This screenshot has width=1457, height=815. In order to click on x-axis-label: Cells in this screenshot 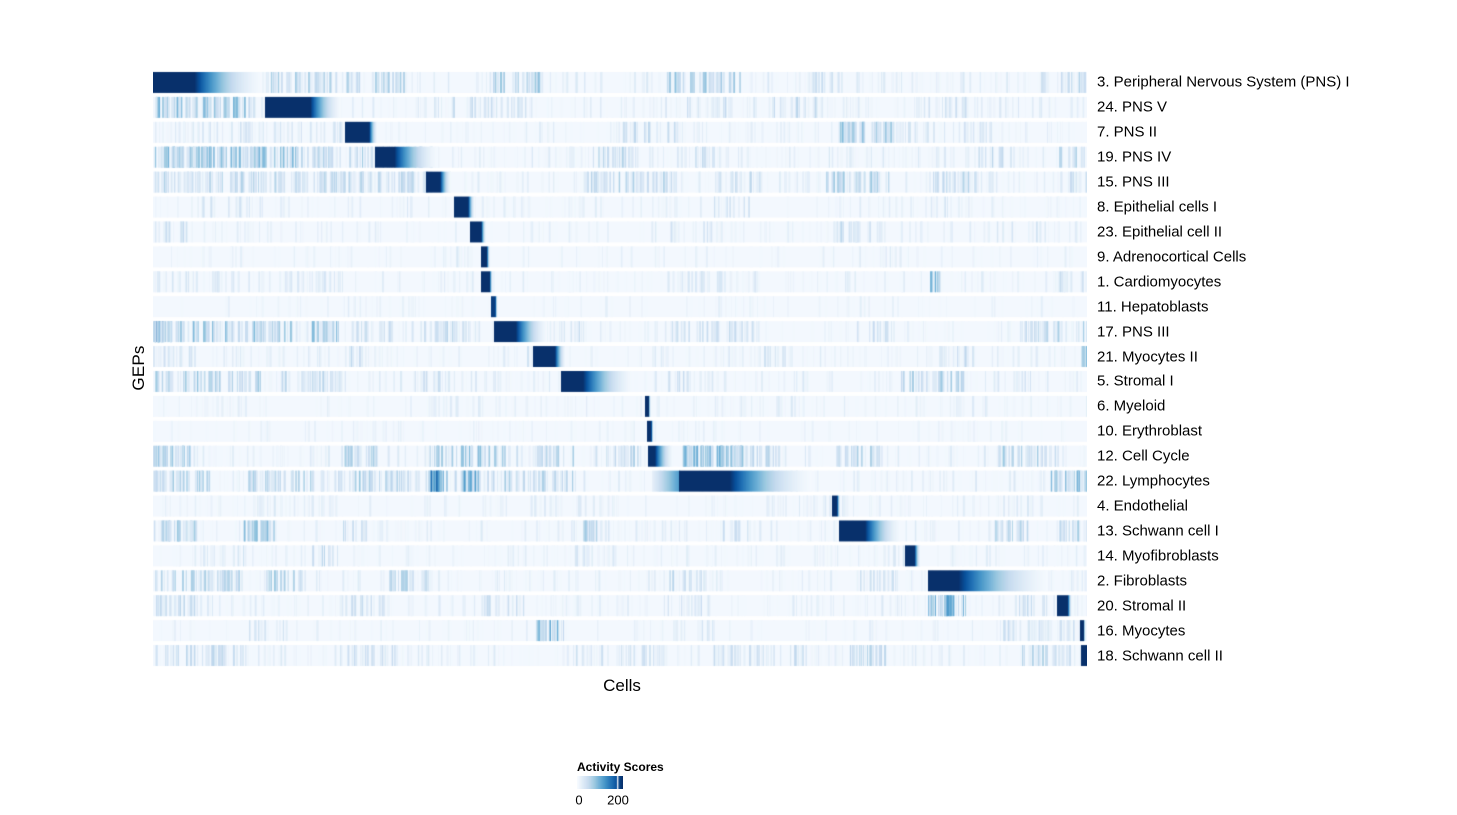, I will do `click(622, 685)`.